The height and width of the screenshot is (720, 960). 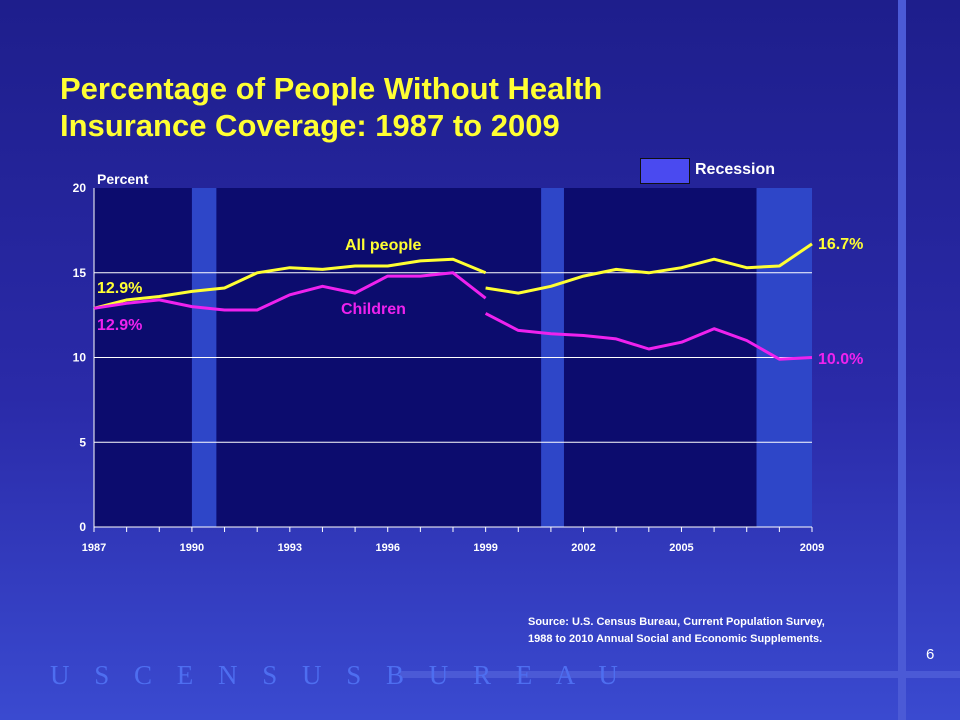 I want to click on start-label-all-people: 12.9%, so click(x=119, y=288).